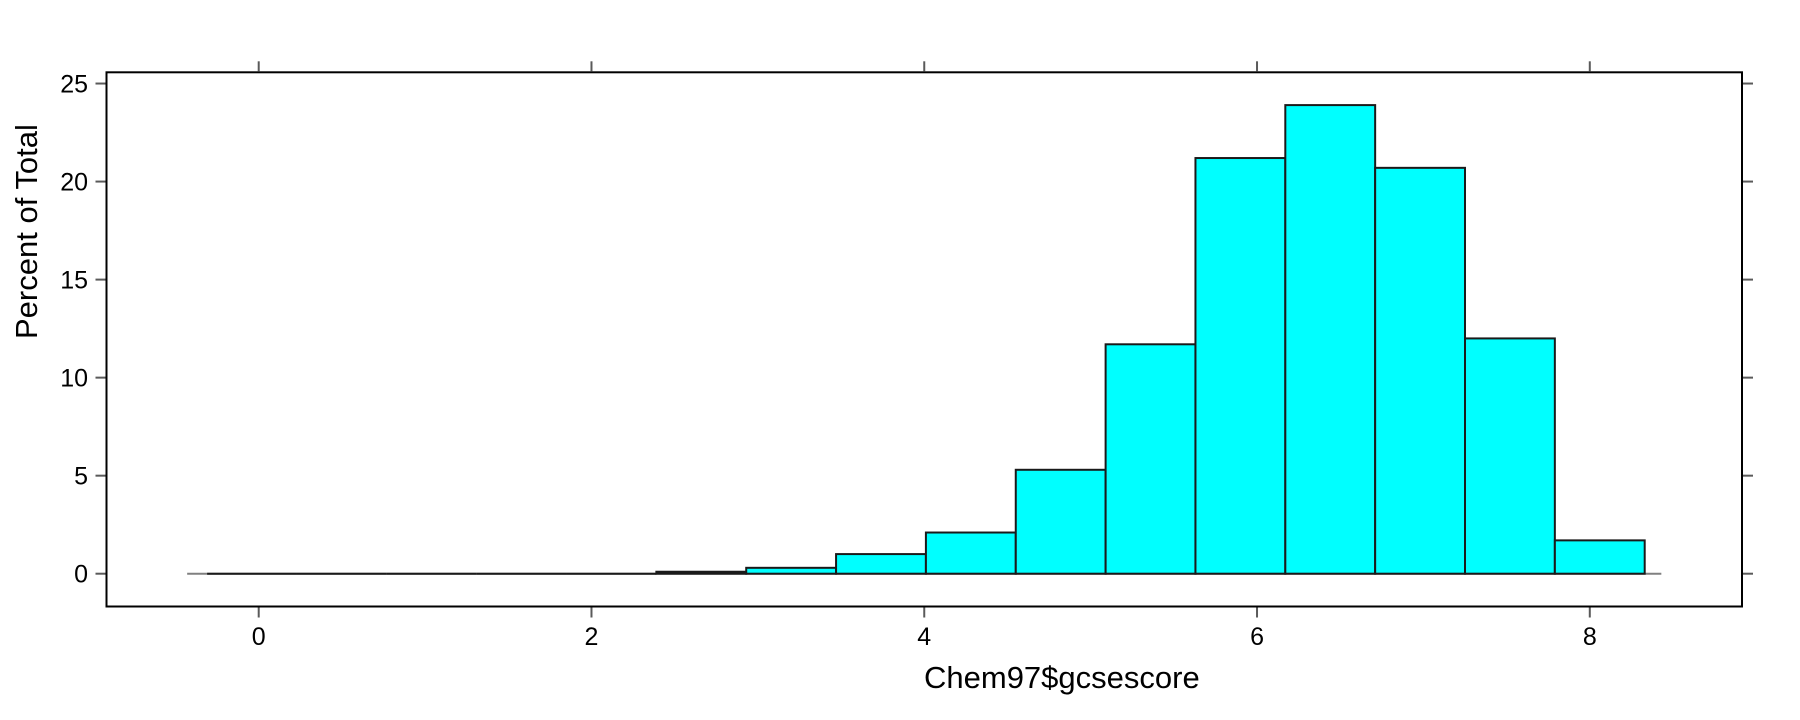 The image size is (1800, 720). What do you see at coordinates (259, 637) in the screenshot?
I see `x-tick-label: 0` at bounding box center [259, 637].